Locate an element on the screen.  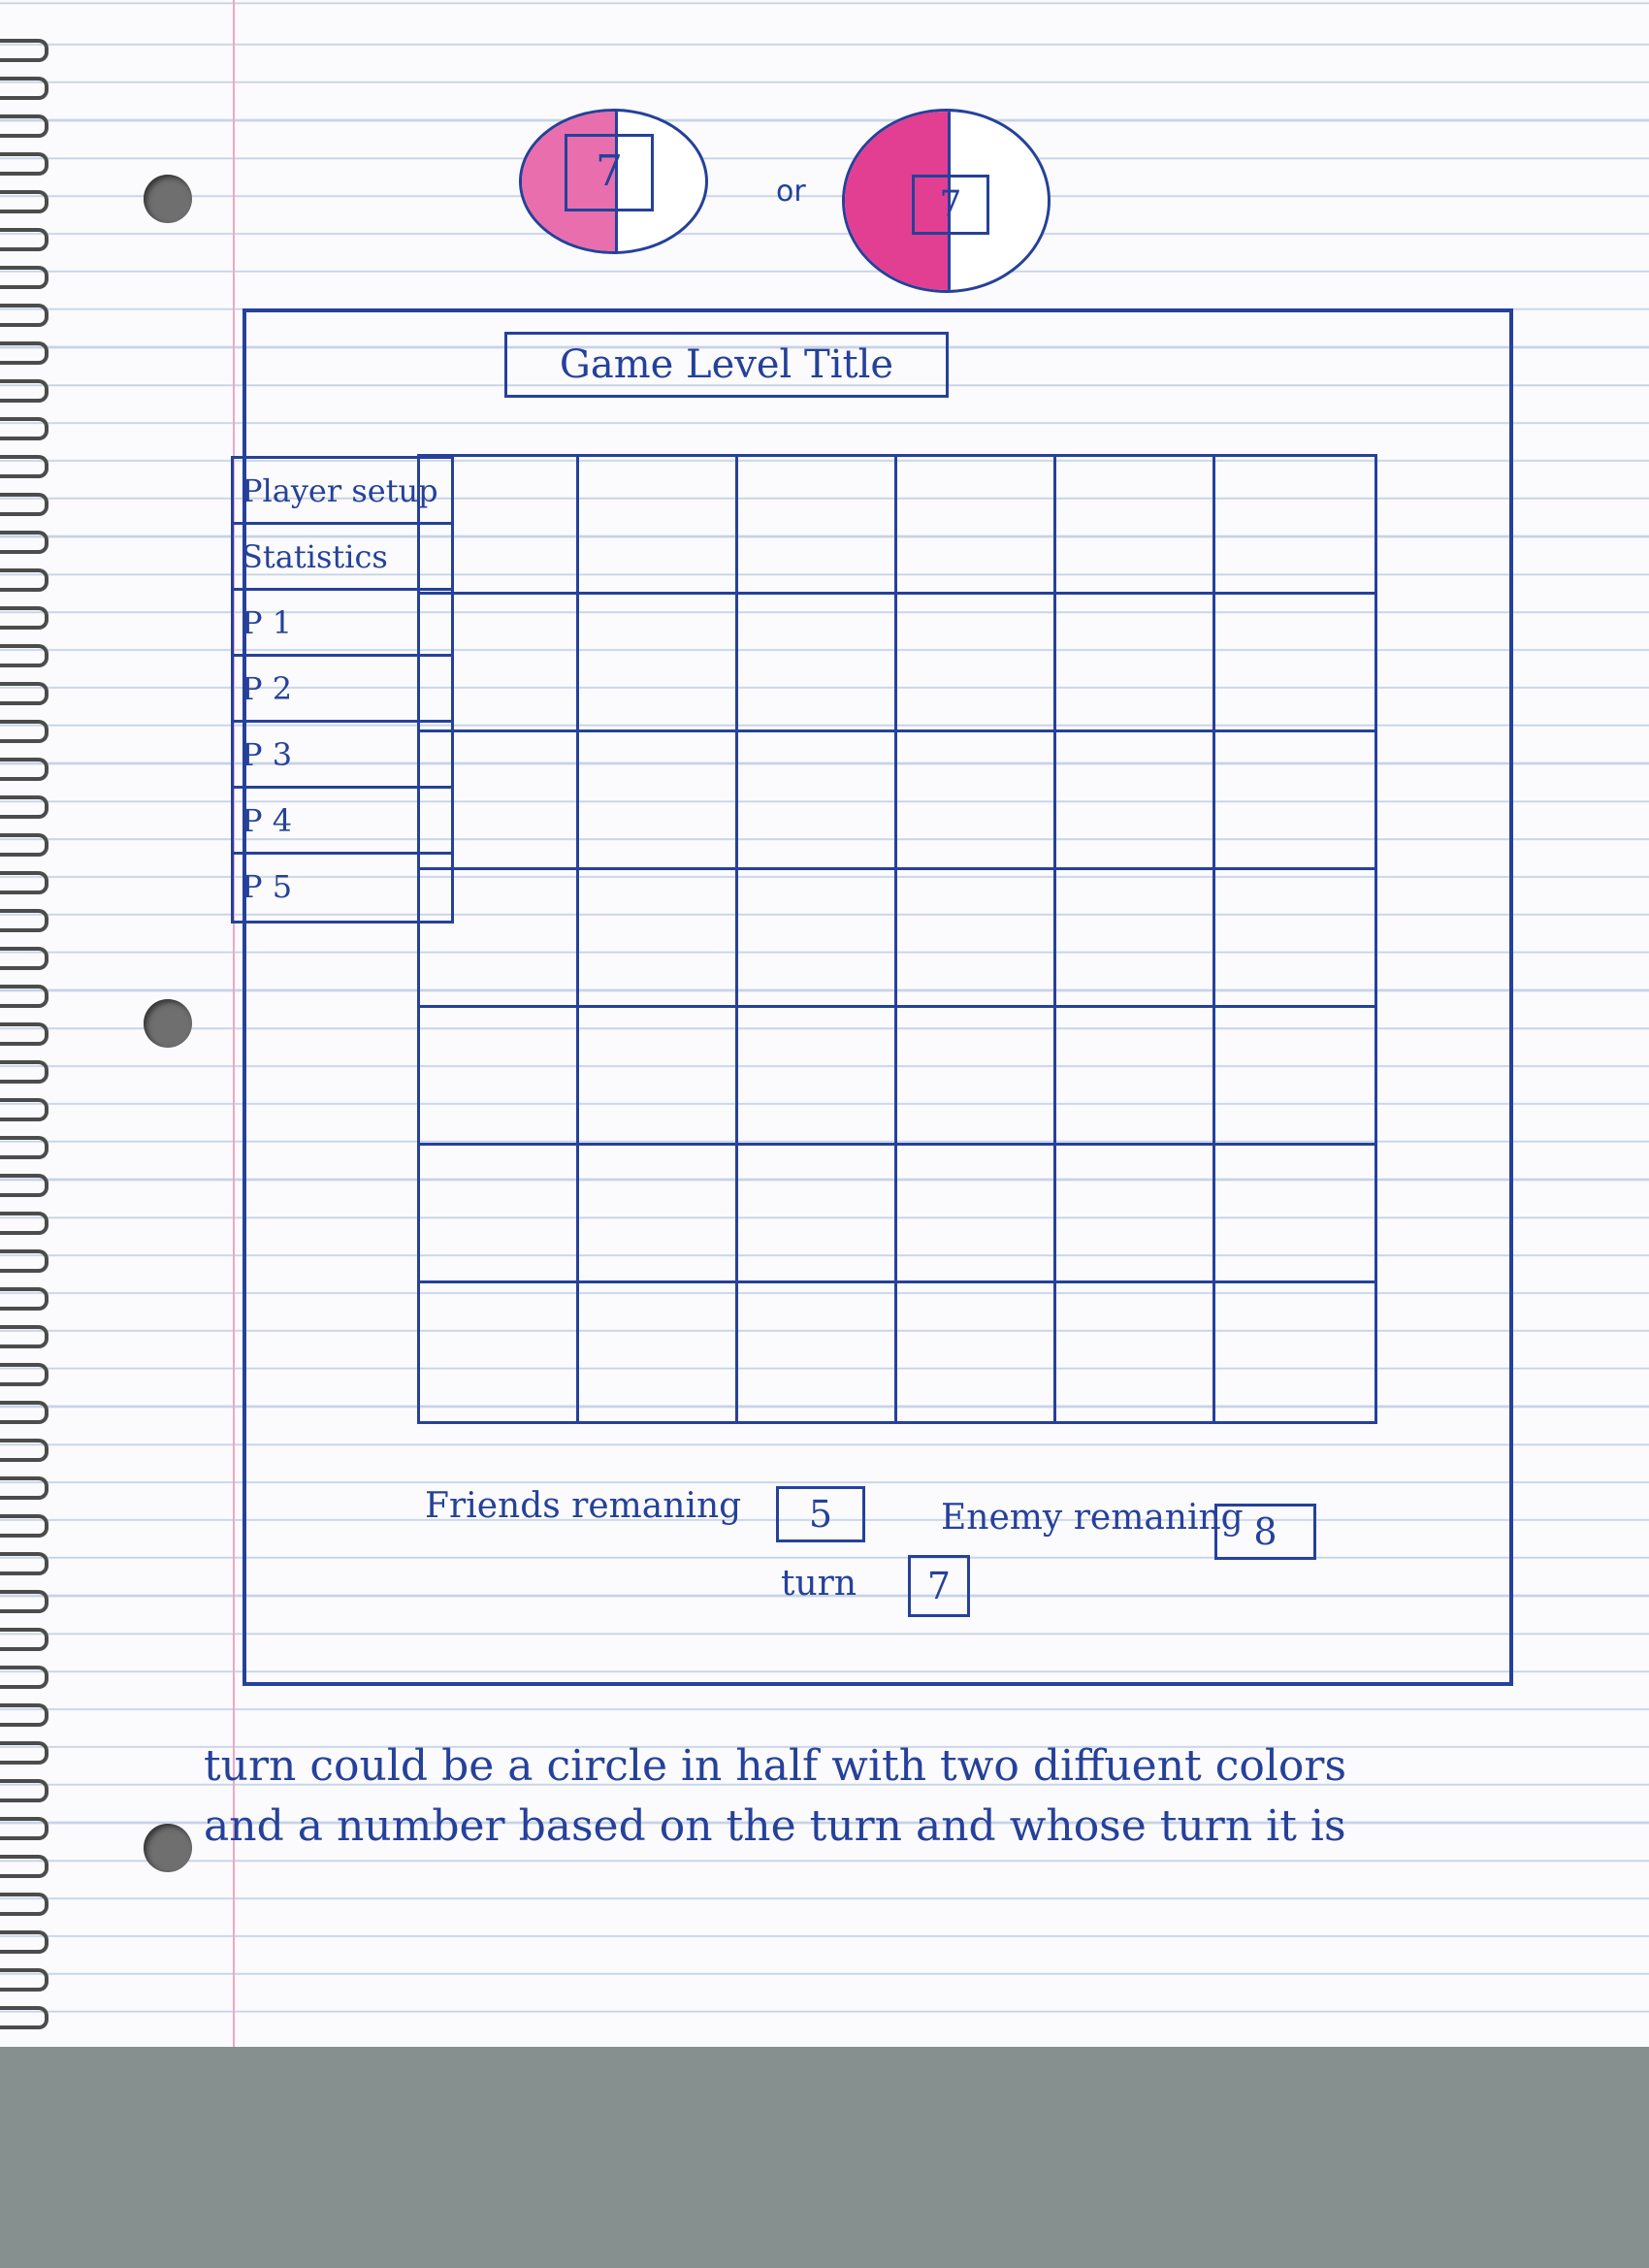
menu-item-p4: P 4 is located at coordinates (342, 822).